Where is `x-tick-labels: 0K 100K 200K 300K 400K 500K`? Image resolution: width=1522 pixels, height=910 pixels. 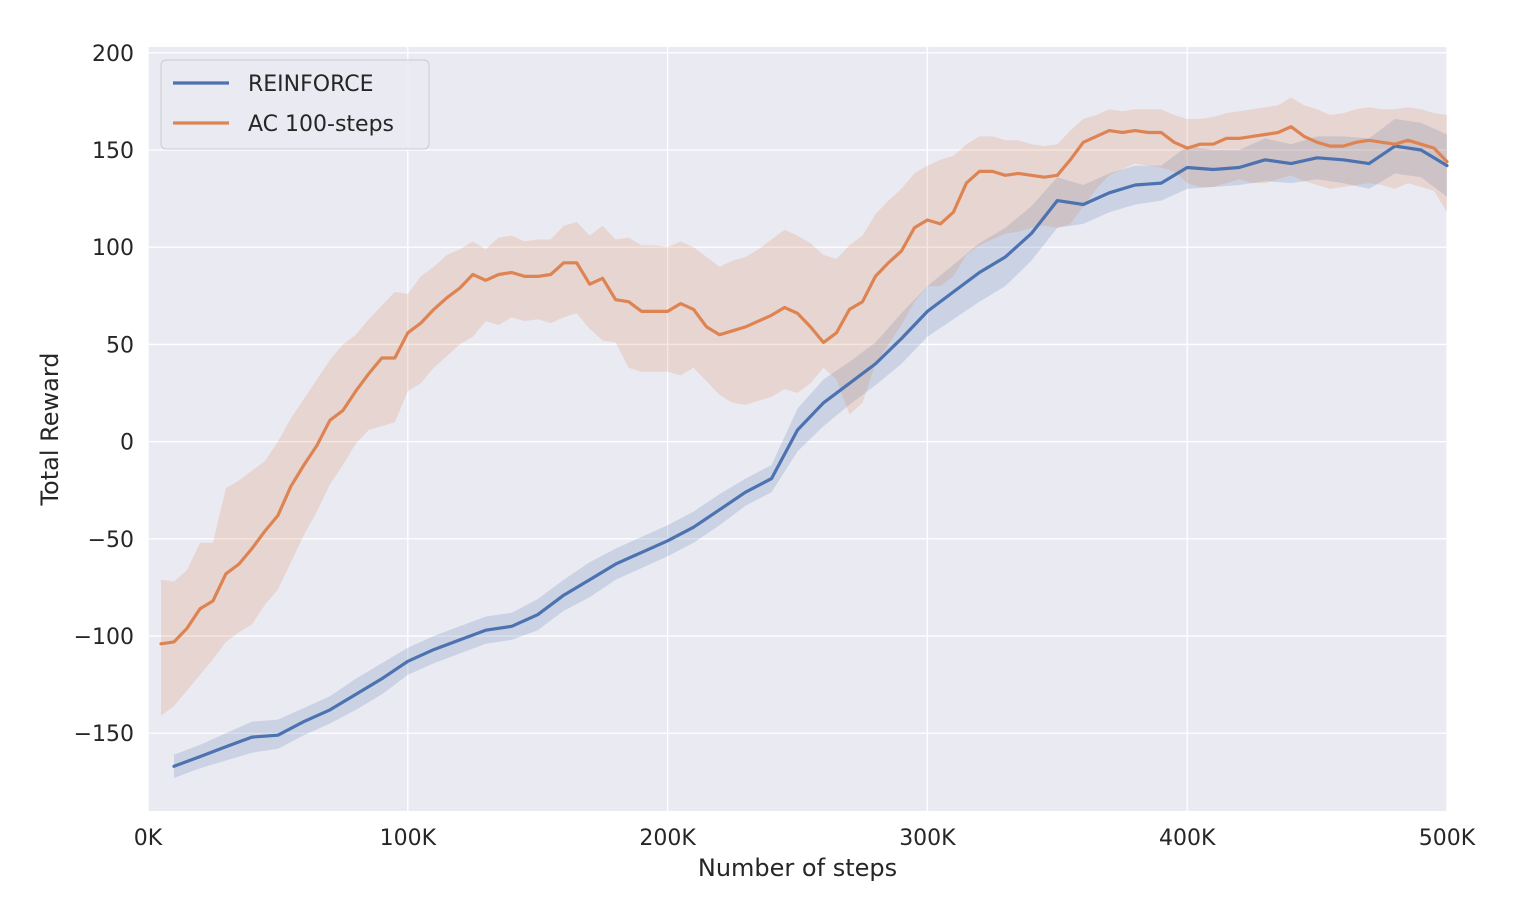
x-tick-labels: 0K 100K 200K 300K 400K 500K is located at coordinates (805, 838).